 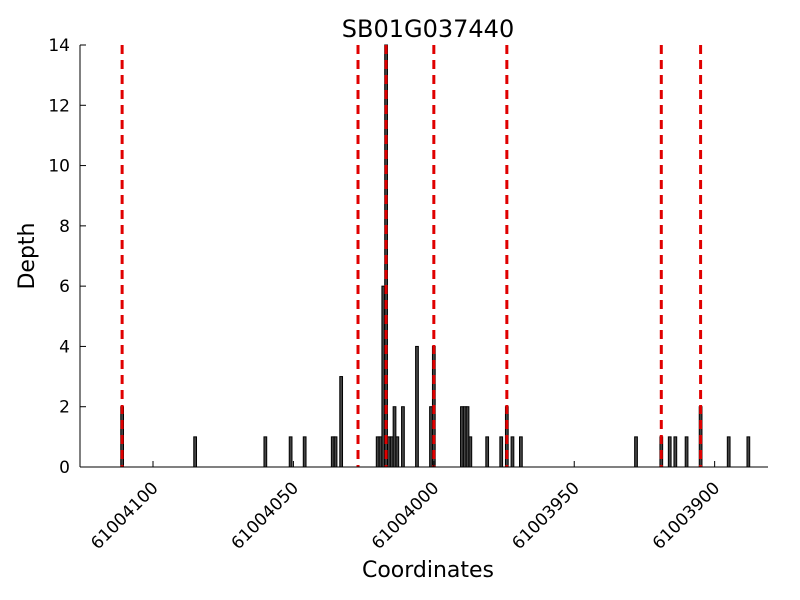 I want to click on x-tick-label: 61003900, so click(x=686, y=515).